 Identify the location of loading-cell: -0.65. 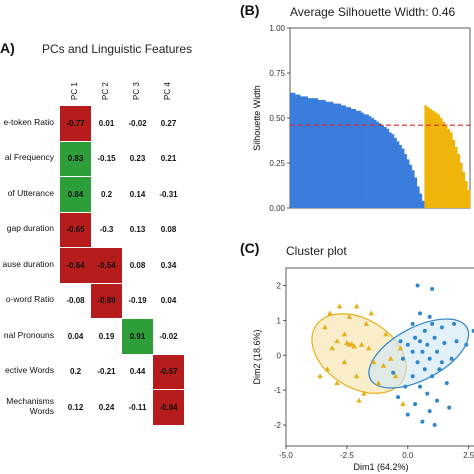
(75, 229).